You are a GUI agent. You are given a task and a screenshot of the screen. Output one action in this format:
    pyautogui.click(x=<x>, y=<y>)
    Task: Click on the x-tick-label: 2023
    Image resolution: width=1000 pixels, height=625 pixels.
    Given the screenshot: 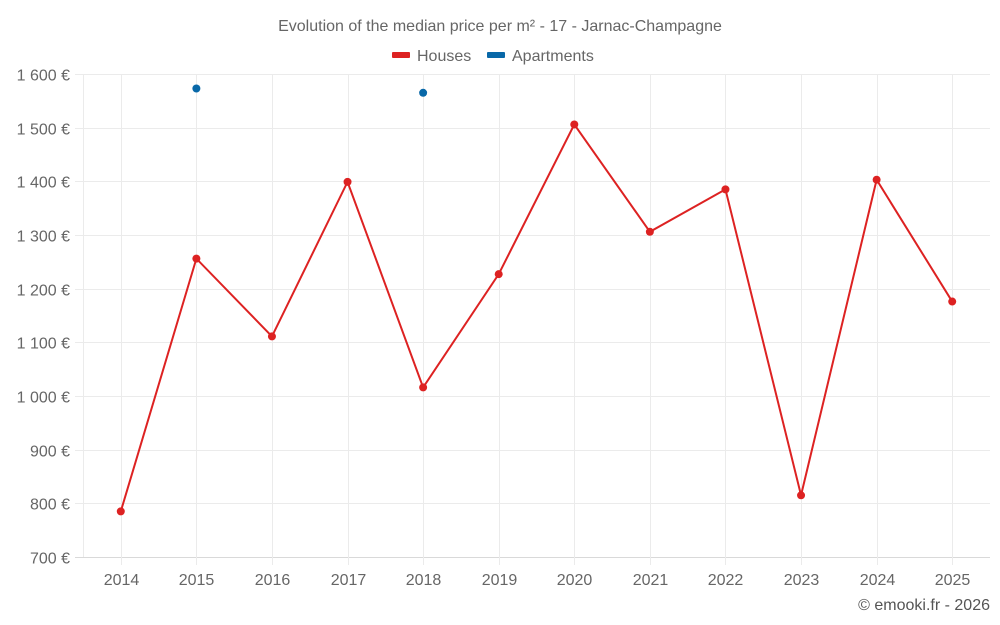 What is the action you would take?
    pyautogui.click(x=802, y=580)
    